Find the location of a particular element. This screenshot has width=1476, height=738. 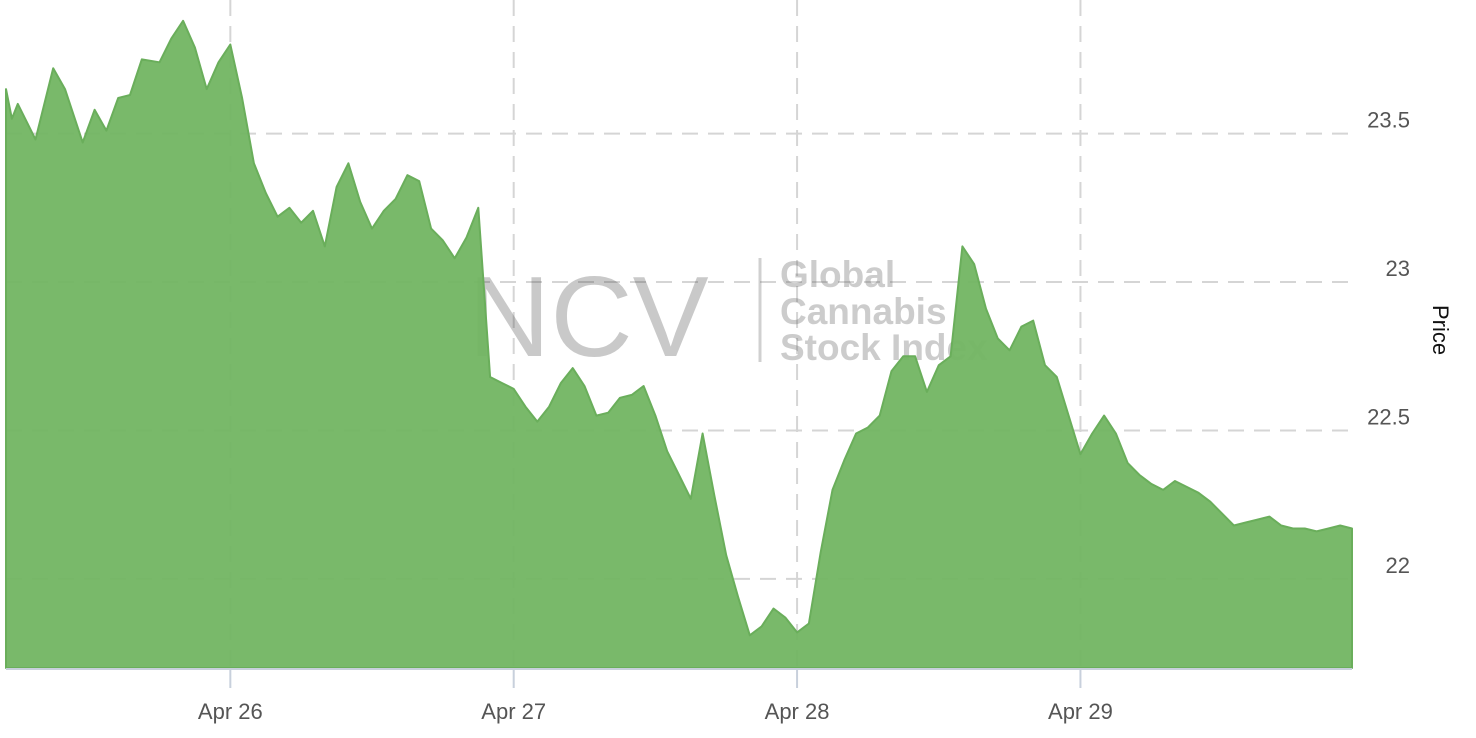

x-tick-label: Apr 28 is located at coordinates (797, 711).